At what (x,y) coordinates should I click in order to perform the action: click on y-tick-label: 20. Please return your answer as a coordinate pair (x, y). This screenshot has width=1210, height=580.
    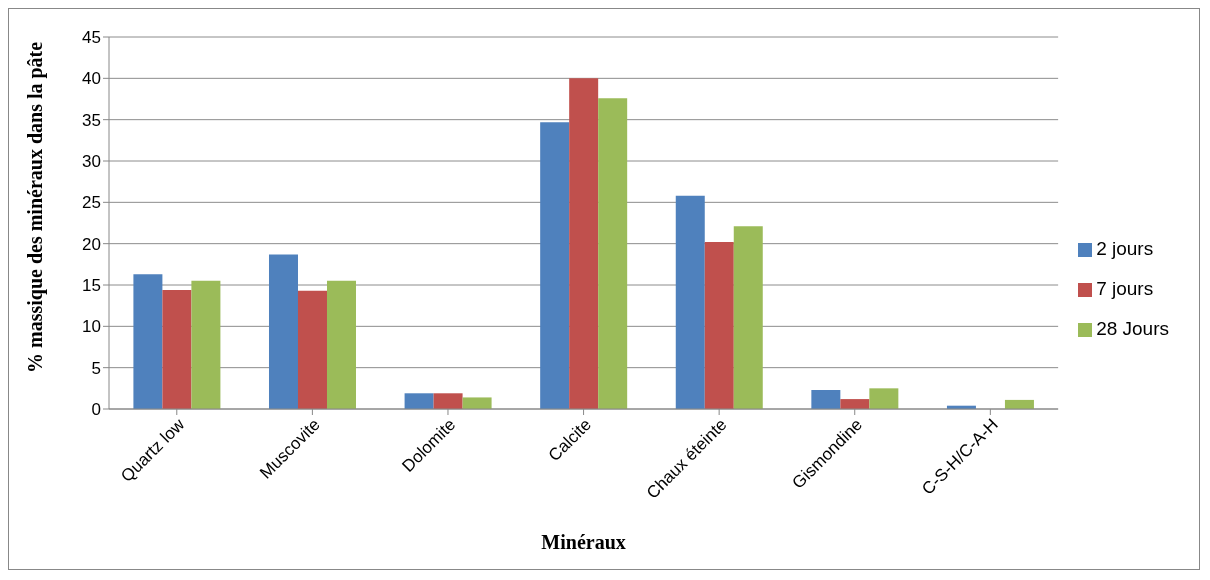
    Looking at the image, I should click on (91, 244).